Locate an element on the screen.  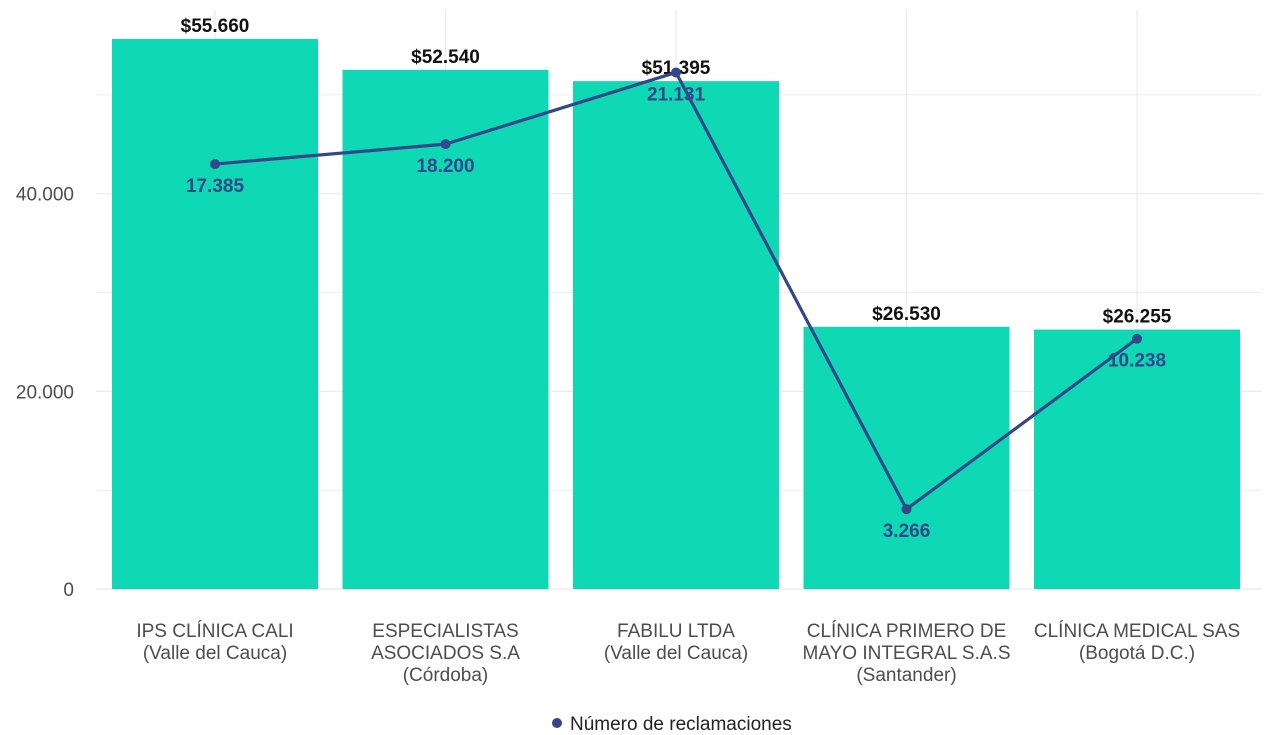
bar-value-label: $55.660 is located at coordinates (215, 26).